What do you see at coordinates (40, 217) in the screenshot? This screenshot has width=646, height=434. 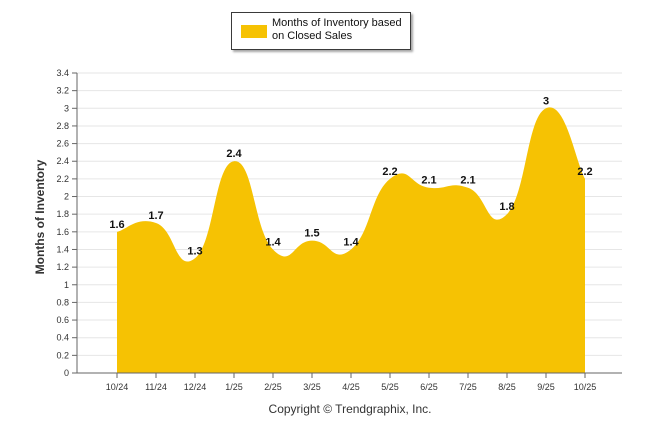 I see `y-axis-title: Months of Inventory` at bounding box center [40, 217].